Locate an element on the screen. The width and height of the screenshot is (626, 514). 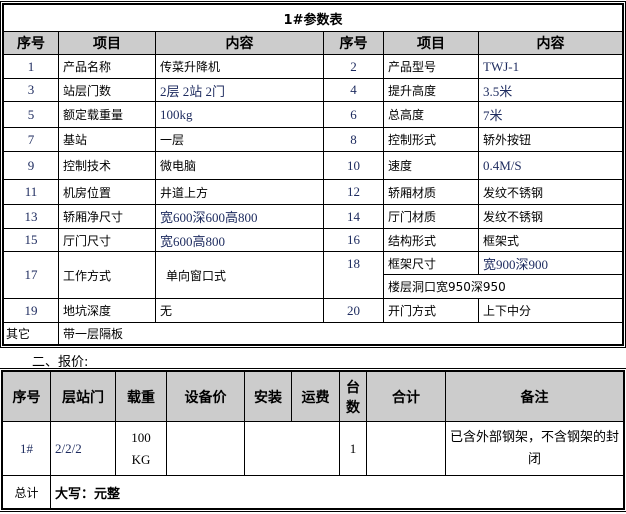
header-load: 载重 is located at coordinates (141, 396).